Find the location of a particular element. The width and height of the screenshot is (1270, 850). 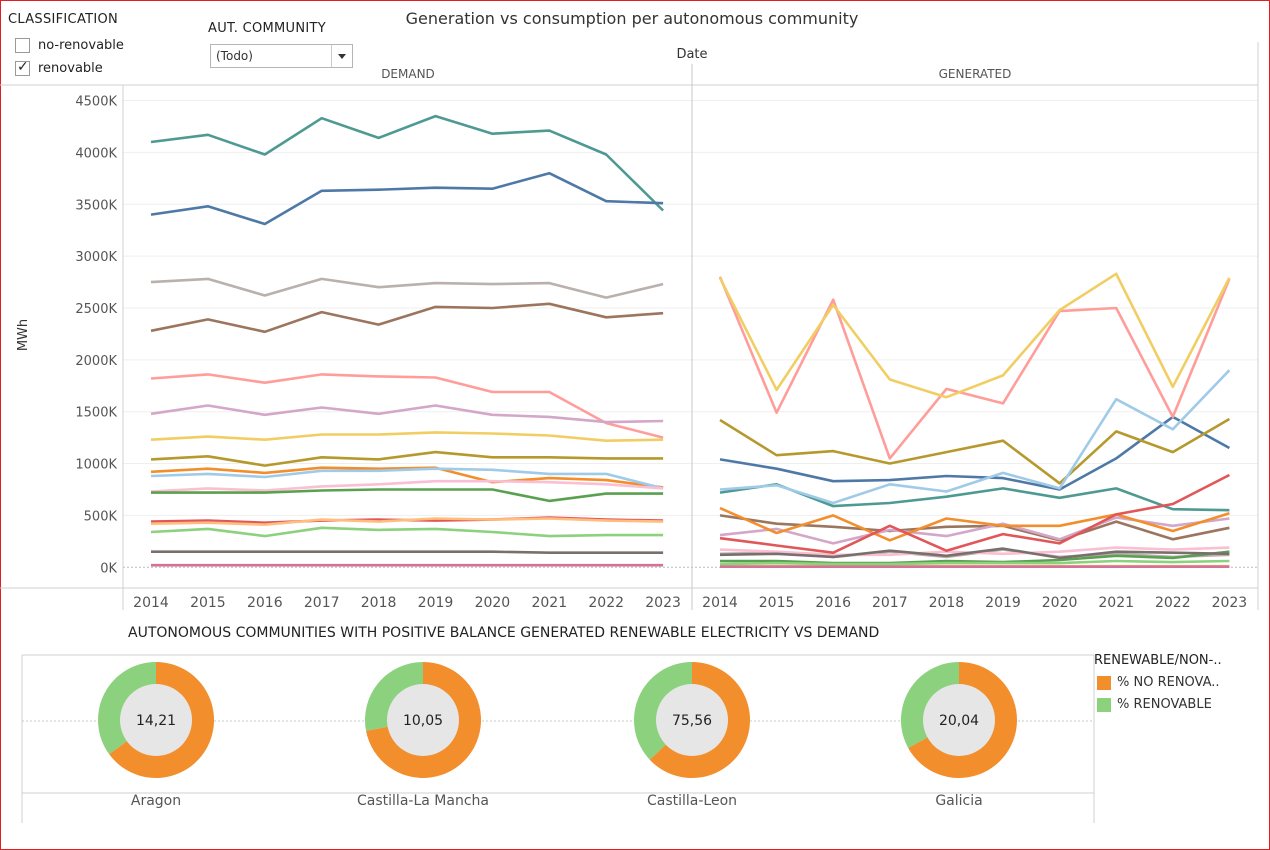

donut-center-label: 14,21 is located at coordinates (156, 721).